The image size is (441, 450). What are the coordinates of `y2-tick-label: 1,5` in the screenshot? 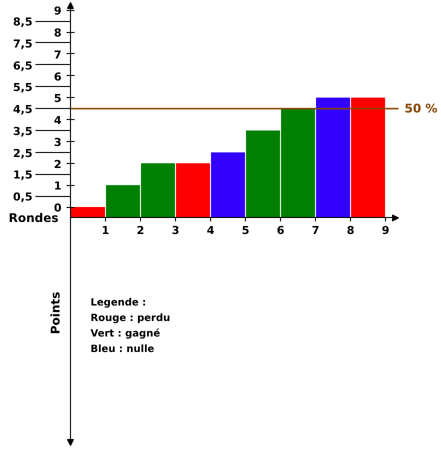 It's located at (23, 175).